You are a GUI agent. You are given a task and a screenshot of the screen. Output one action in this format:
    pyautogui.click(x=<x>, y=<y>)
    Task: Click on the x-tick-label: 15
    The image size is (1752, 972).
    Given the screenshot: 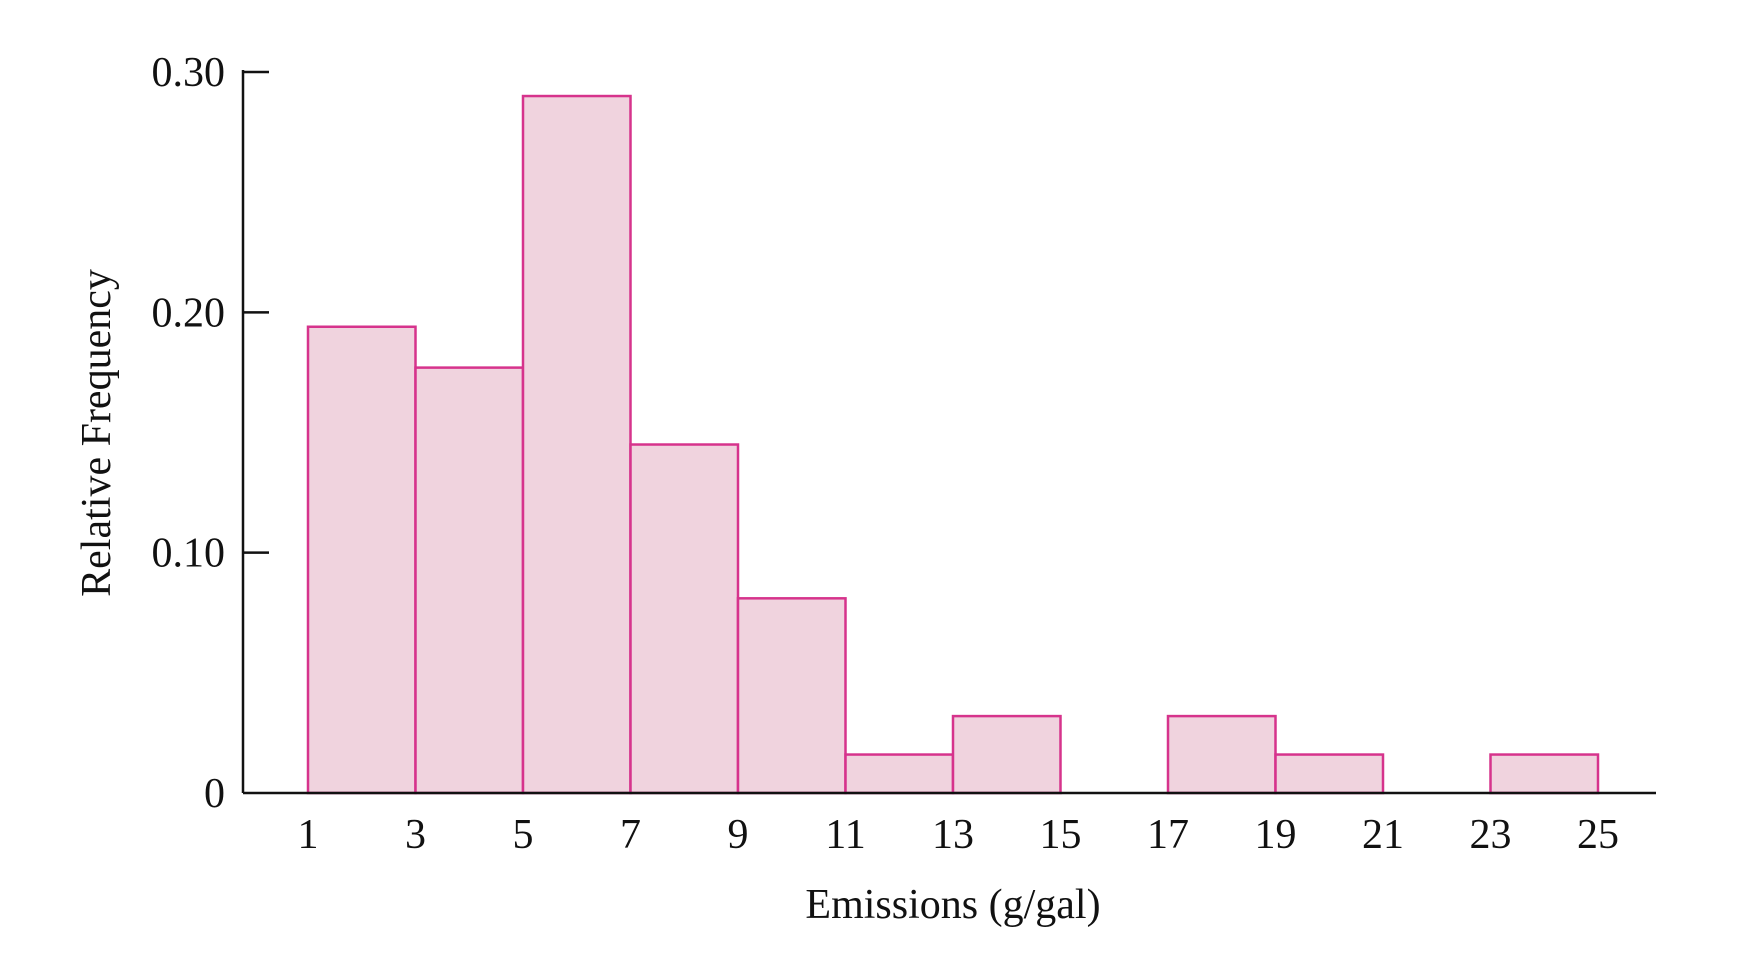 What is the action you would take?
    pyautogui.click(x=1061, y=835)
    